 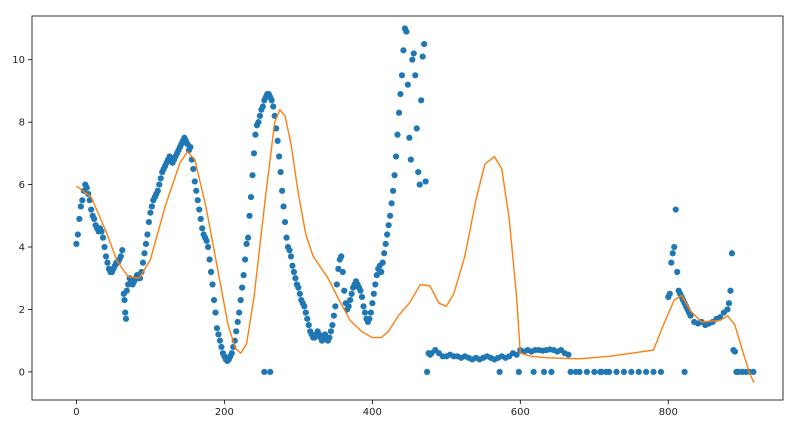 I want to click on y-tick-label: 0, so click(x=22, y=372).